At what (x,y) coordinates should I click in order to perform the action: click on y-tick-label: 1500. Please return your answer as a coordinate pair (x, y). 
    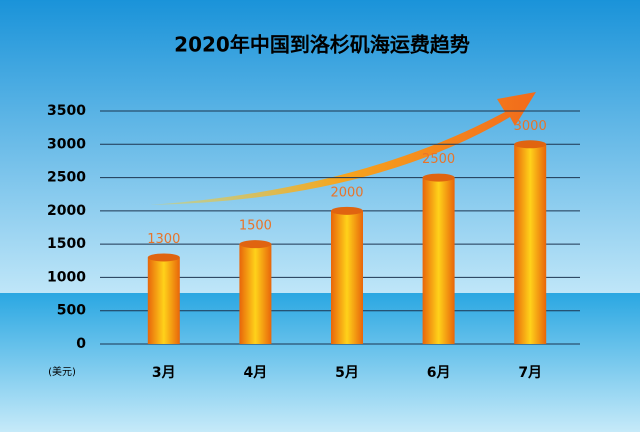
    Looking at the image, I should click on (66, 244).